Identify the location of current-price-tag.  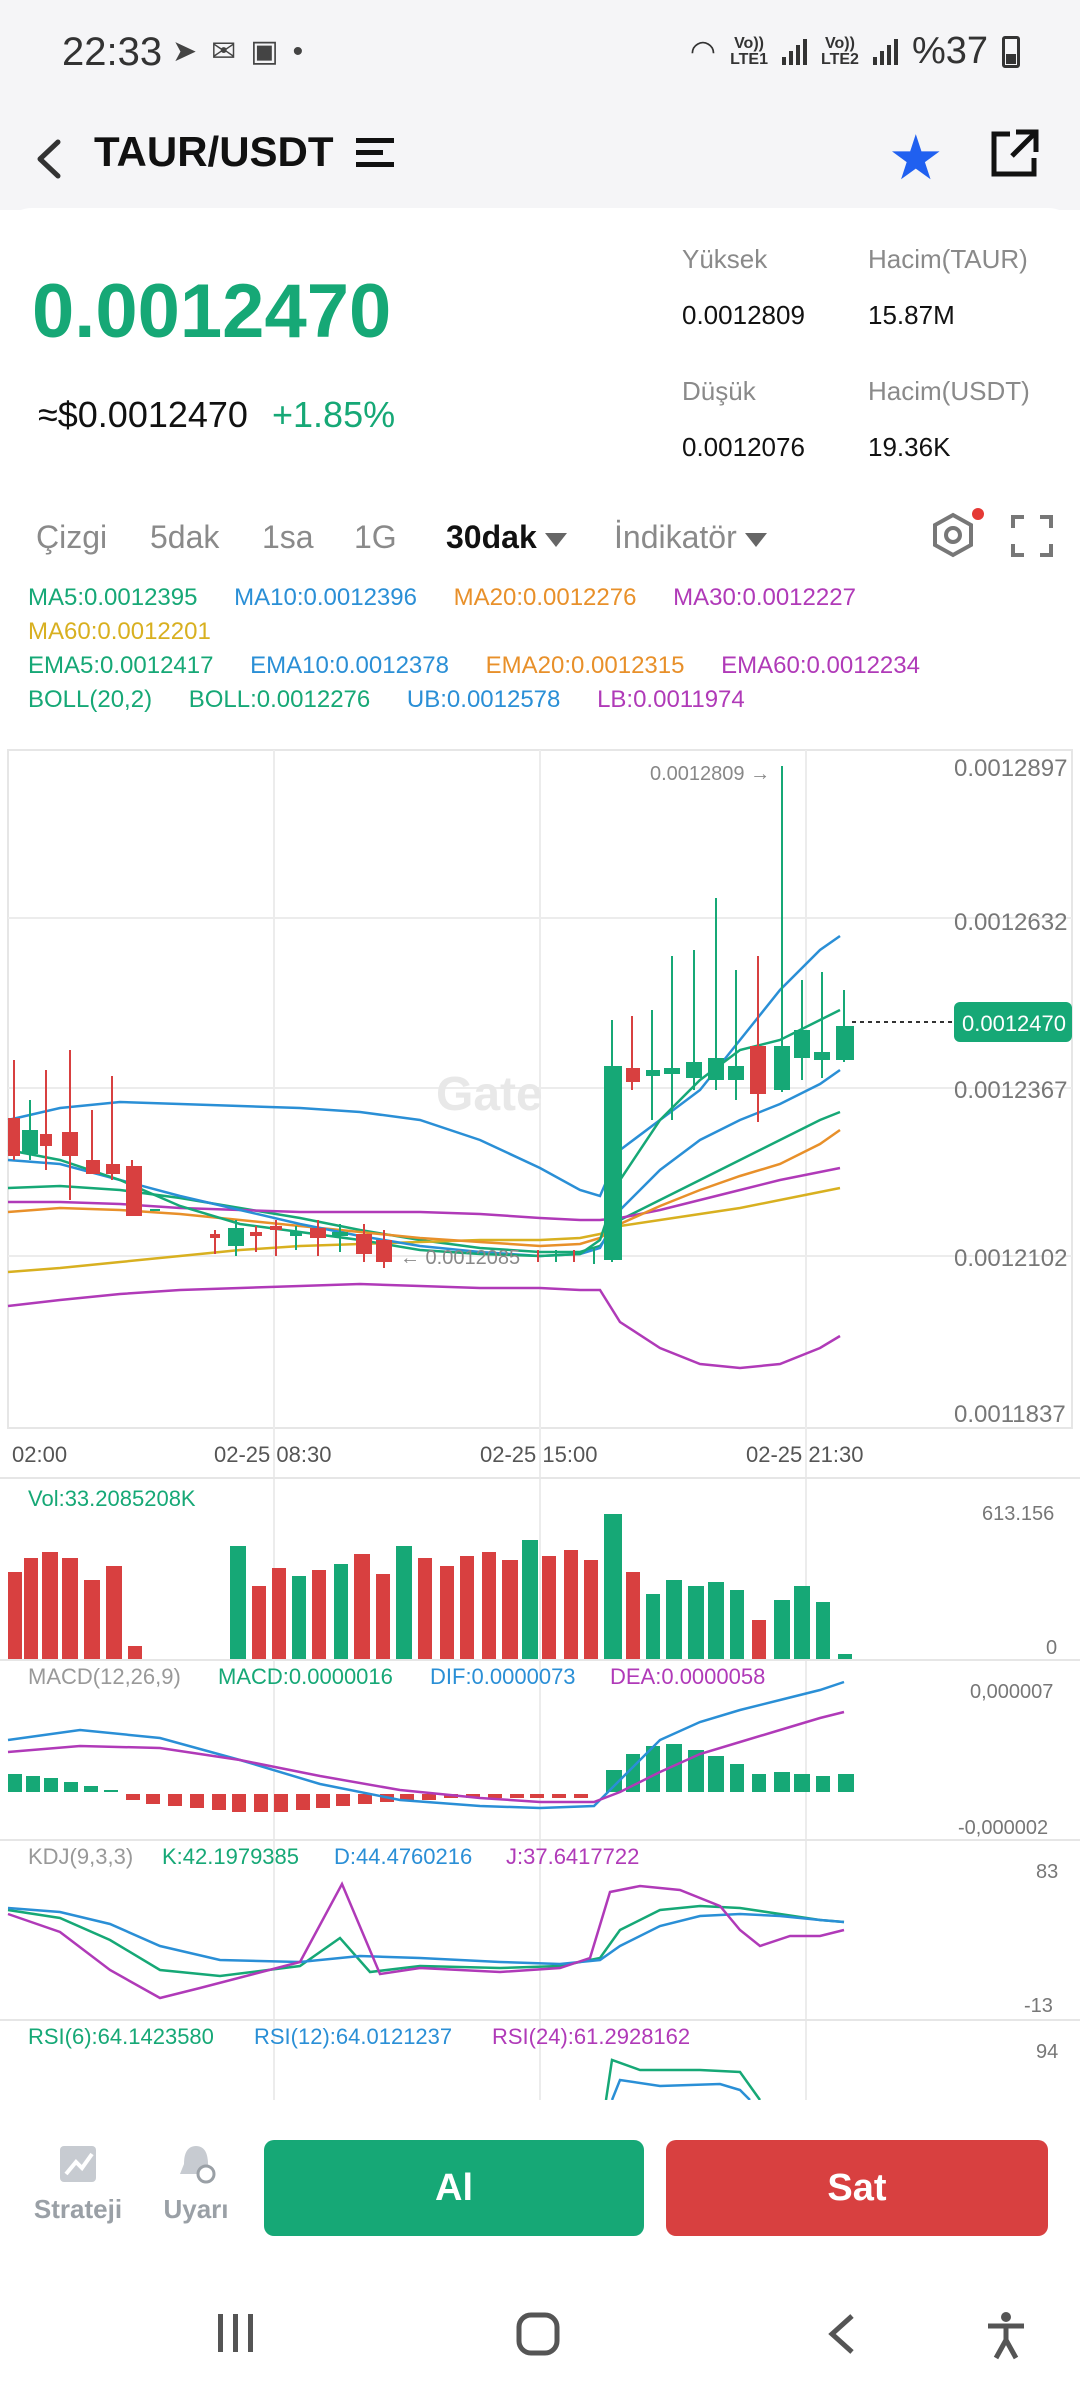
(1013, 1022).